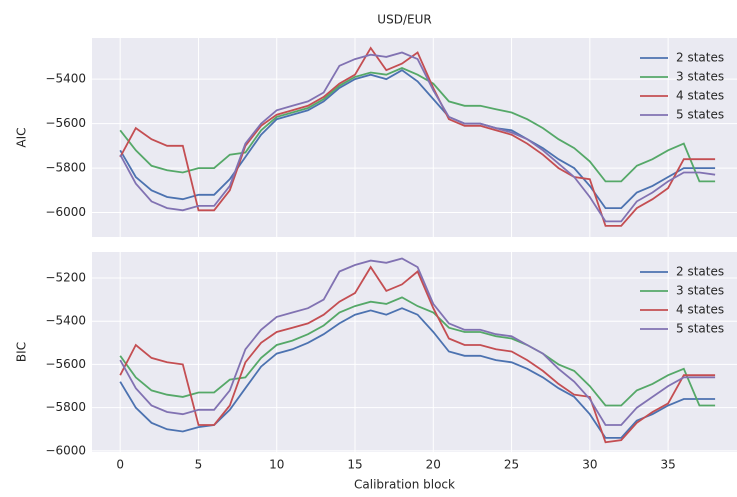  Describe the element at coordinates (199, 465) in the screenshot. I see `x-tick-label: 5` at that location.